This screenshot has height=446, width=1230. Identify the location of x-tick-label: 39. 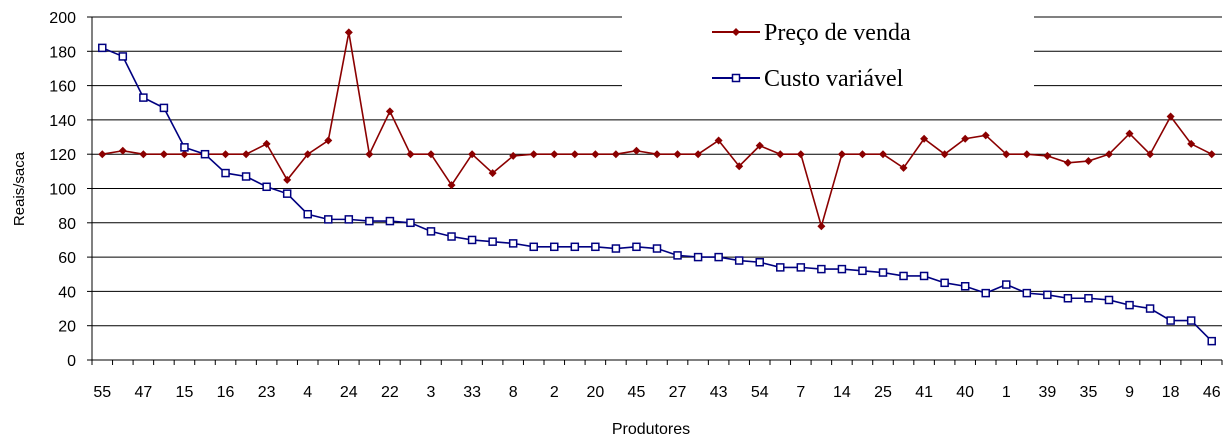
(1047, 392).